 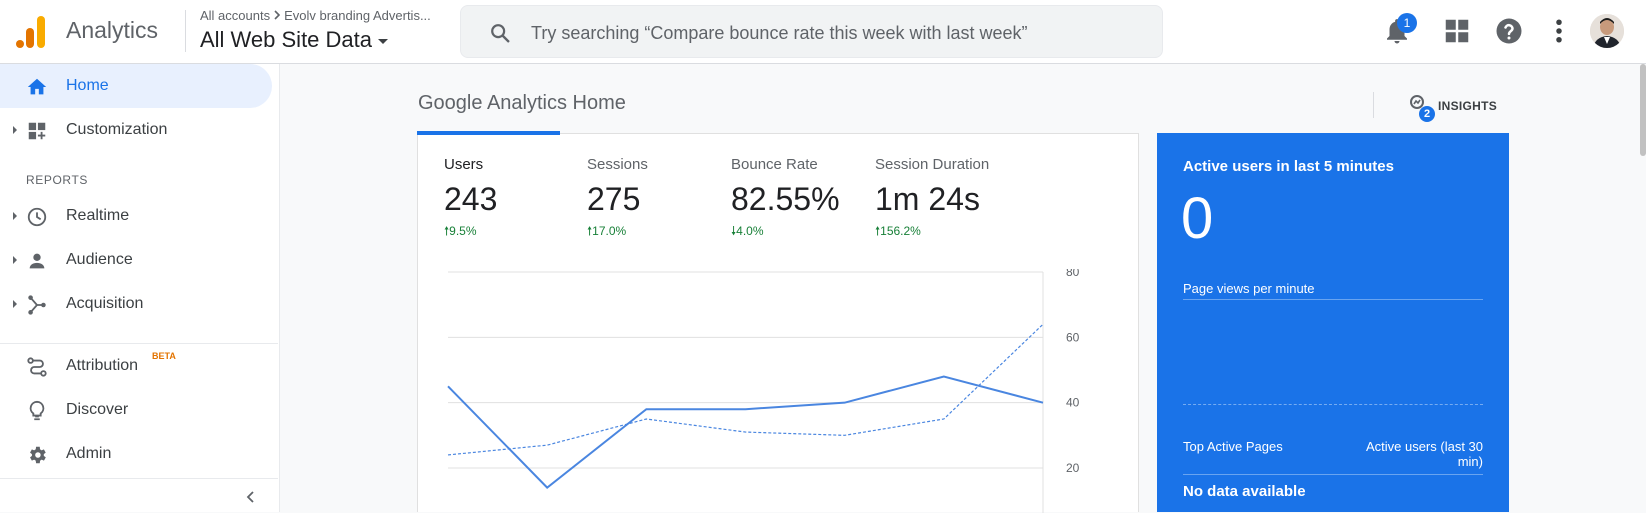 What do you see at coordinates (136, 86) in the screenshot?
I see `sidebar-item-home: Home` at bounding box center [136, 86].